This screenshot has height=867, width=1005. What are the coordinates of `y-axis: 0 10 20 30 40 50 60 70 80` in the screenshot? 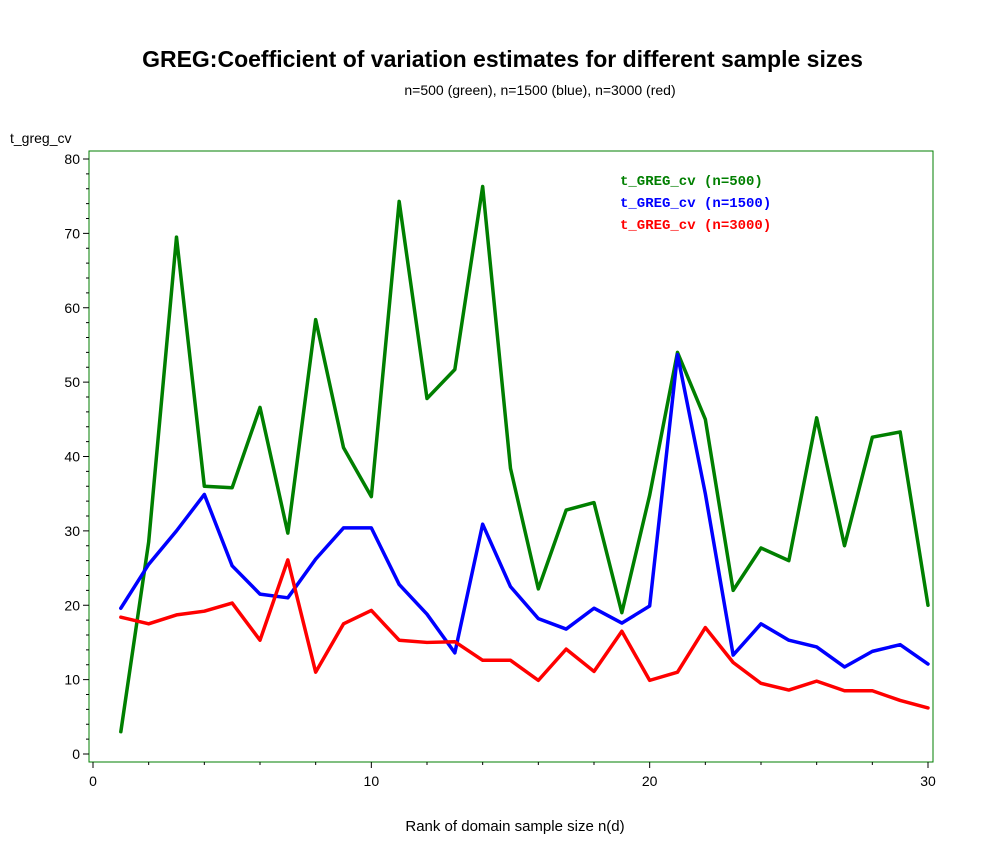 It's located at (76, 456).